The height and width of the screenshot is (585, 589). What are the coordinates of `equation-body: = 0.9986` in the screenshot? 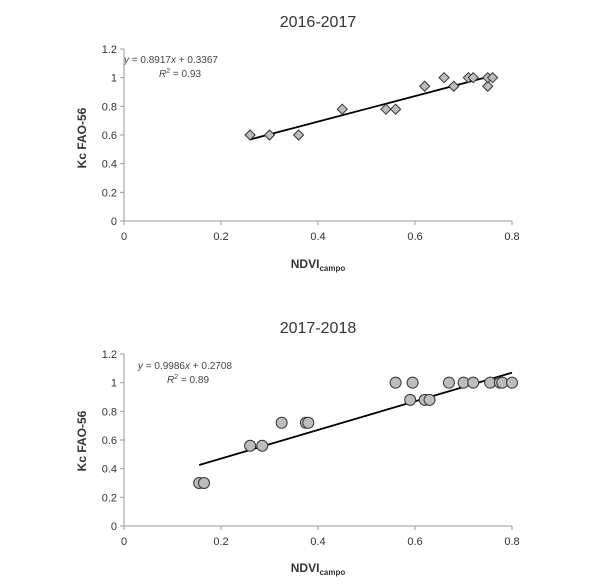 It's located at (164, 366).